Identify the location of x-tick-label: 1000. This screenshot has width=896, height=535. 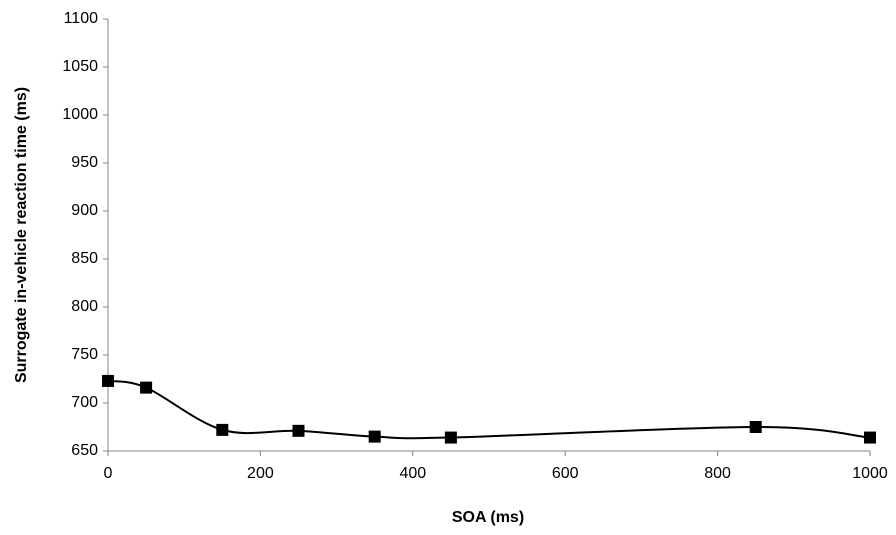
(870, 473).